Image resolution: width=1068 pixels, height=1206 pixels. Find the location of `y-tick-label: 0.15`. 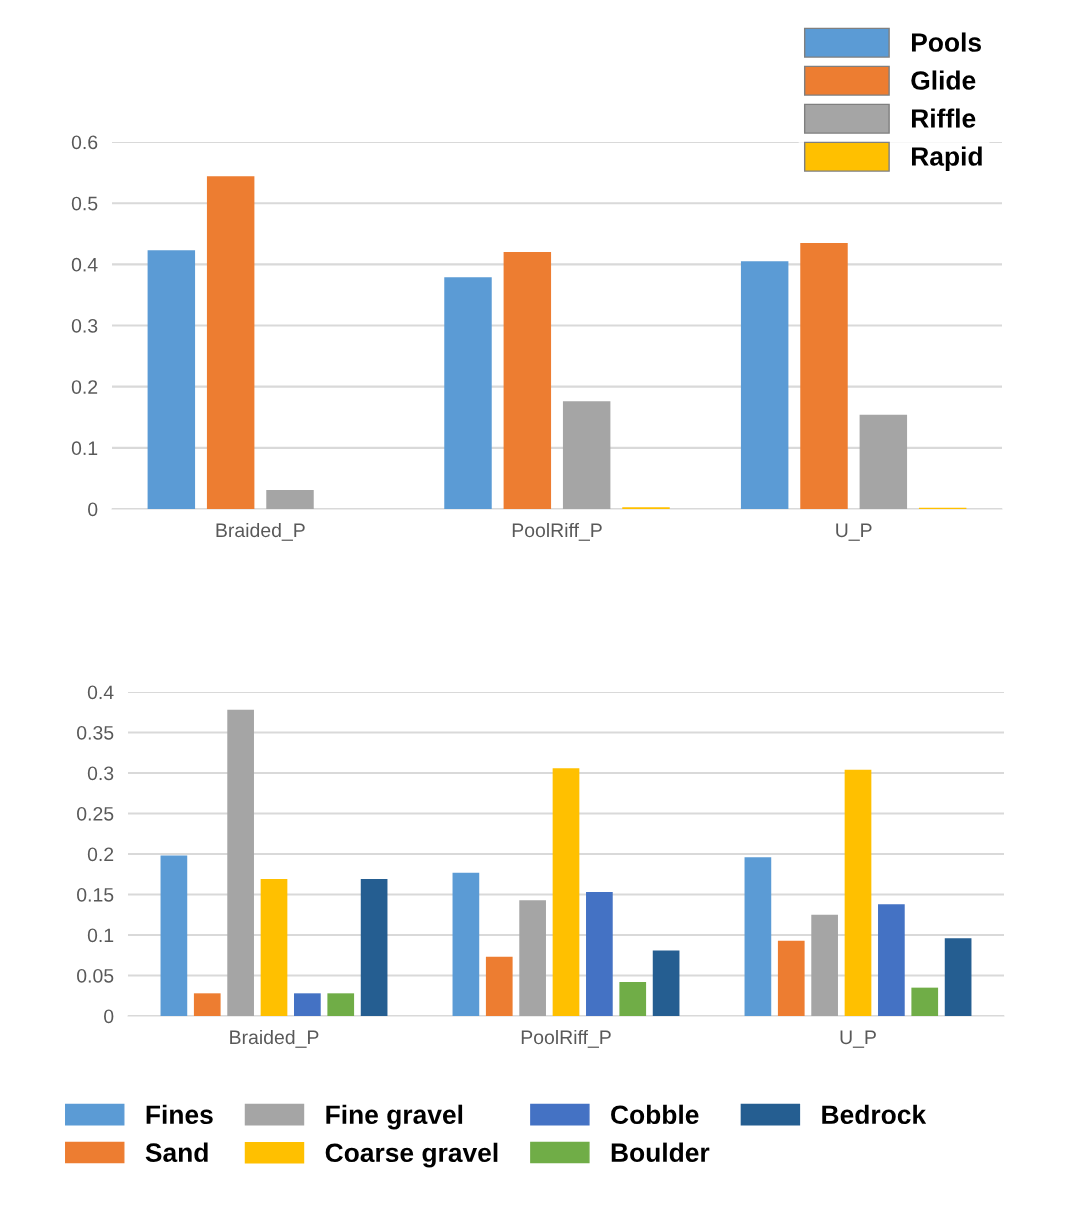

y-tick-label: 0.15 is located at coordinates (95, 894).